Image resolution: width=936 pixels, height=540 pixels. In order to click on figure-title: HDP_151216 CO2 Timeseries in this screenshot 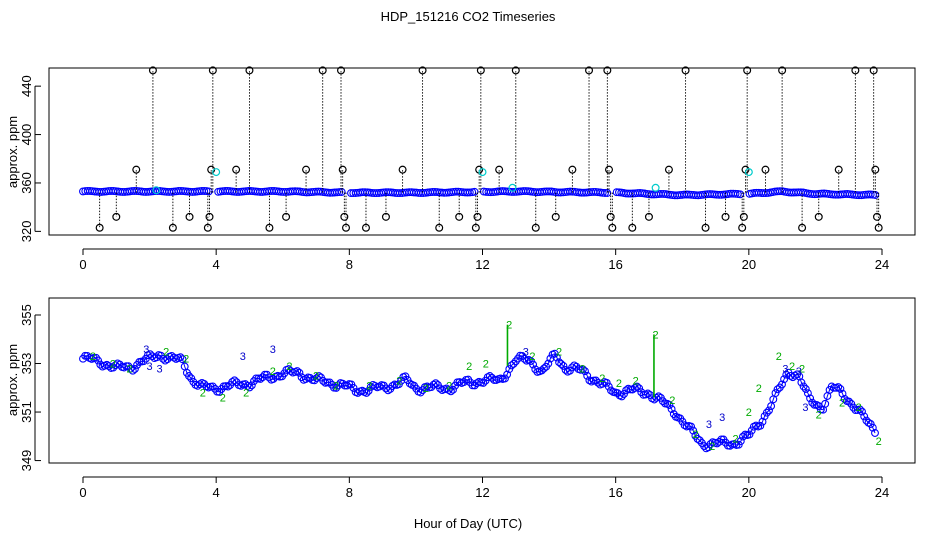, I will do `click(468, 16)`.